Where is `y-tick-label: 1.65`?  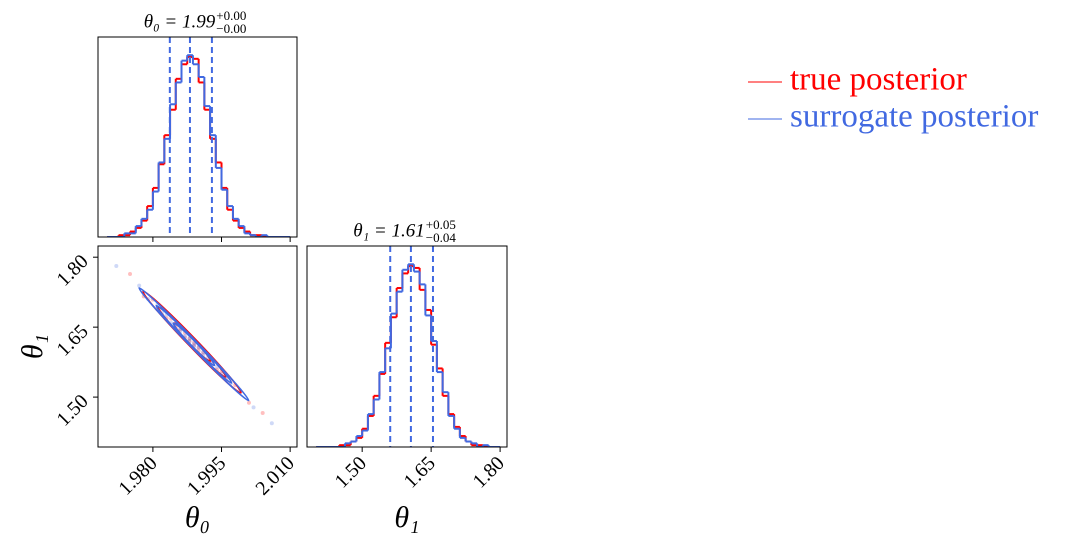 y-tick-label: 1.65 is located at coordinates (72, 340).